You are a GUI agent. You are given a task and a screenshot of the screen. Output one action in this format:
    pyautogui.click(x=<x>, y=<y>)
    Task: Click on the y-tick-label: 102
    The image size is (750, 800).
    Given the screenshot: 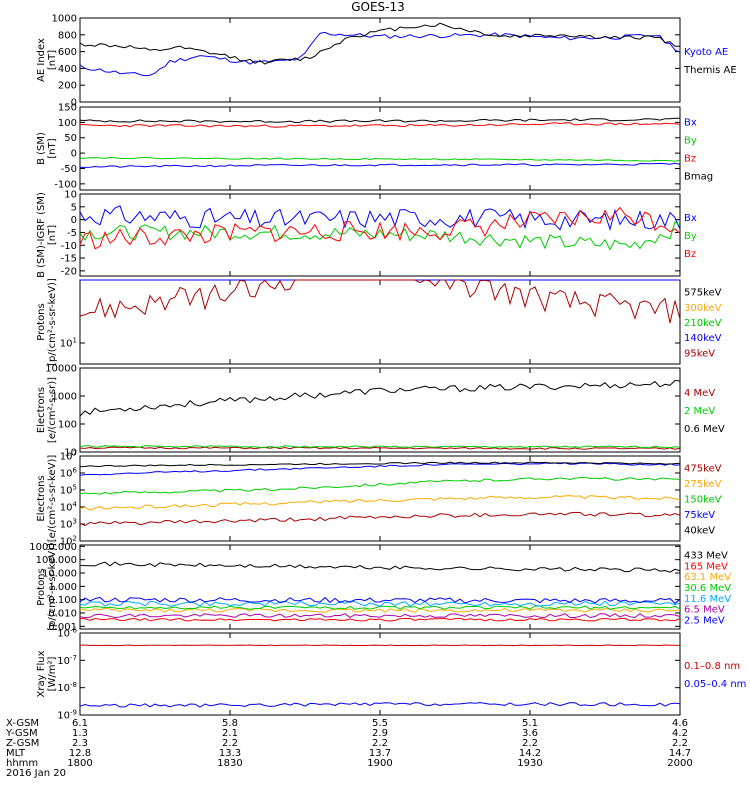 What is the action you would take?
    pyautogui.click(x=68, y=541)
    